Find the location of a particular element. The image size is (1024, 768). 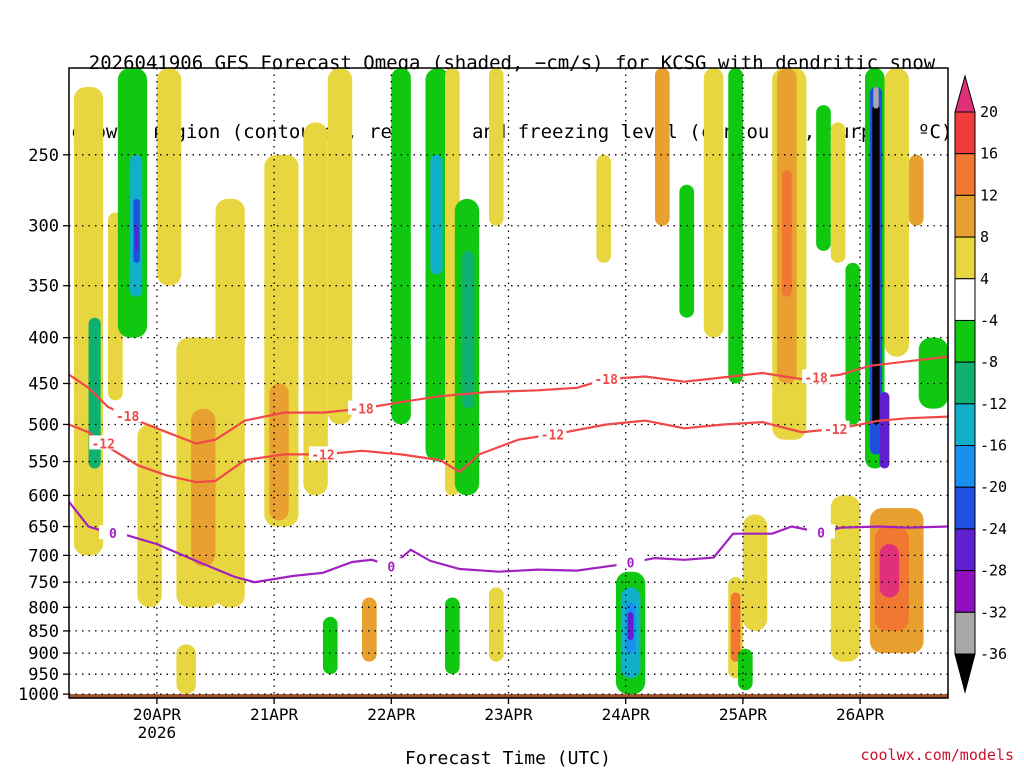

contour--18 is located at coordinates (508, 400).